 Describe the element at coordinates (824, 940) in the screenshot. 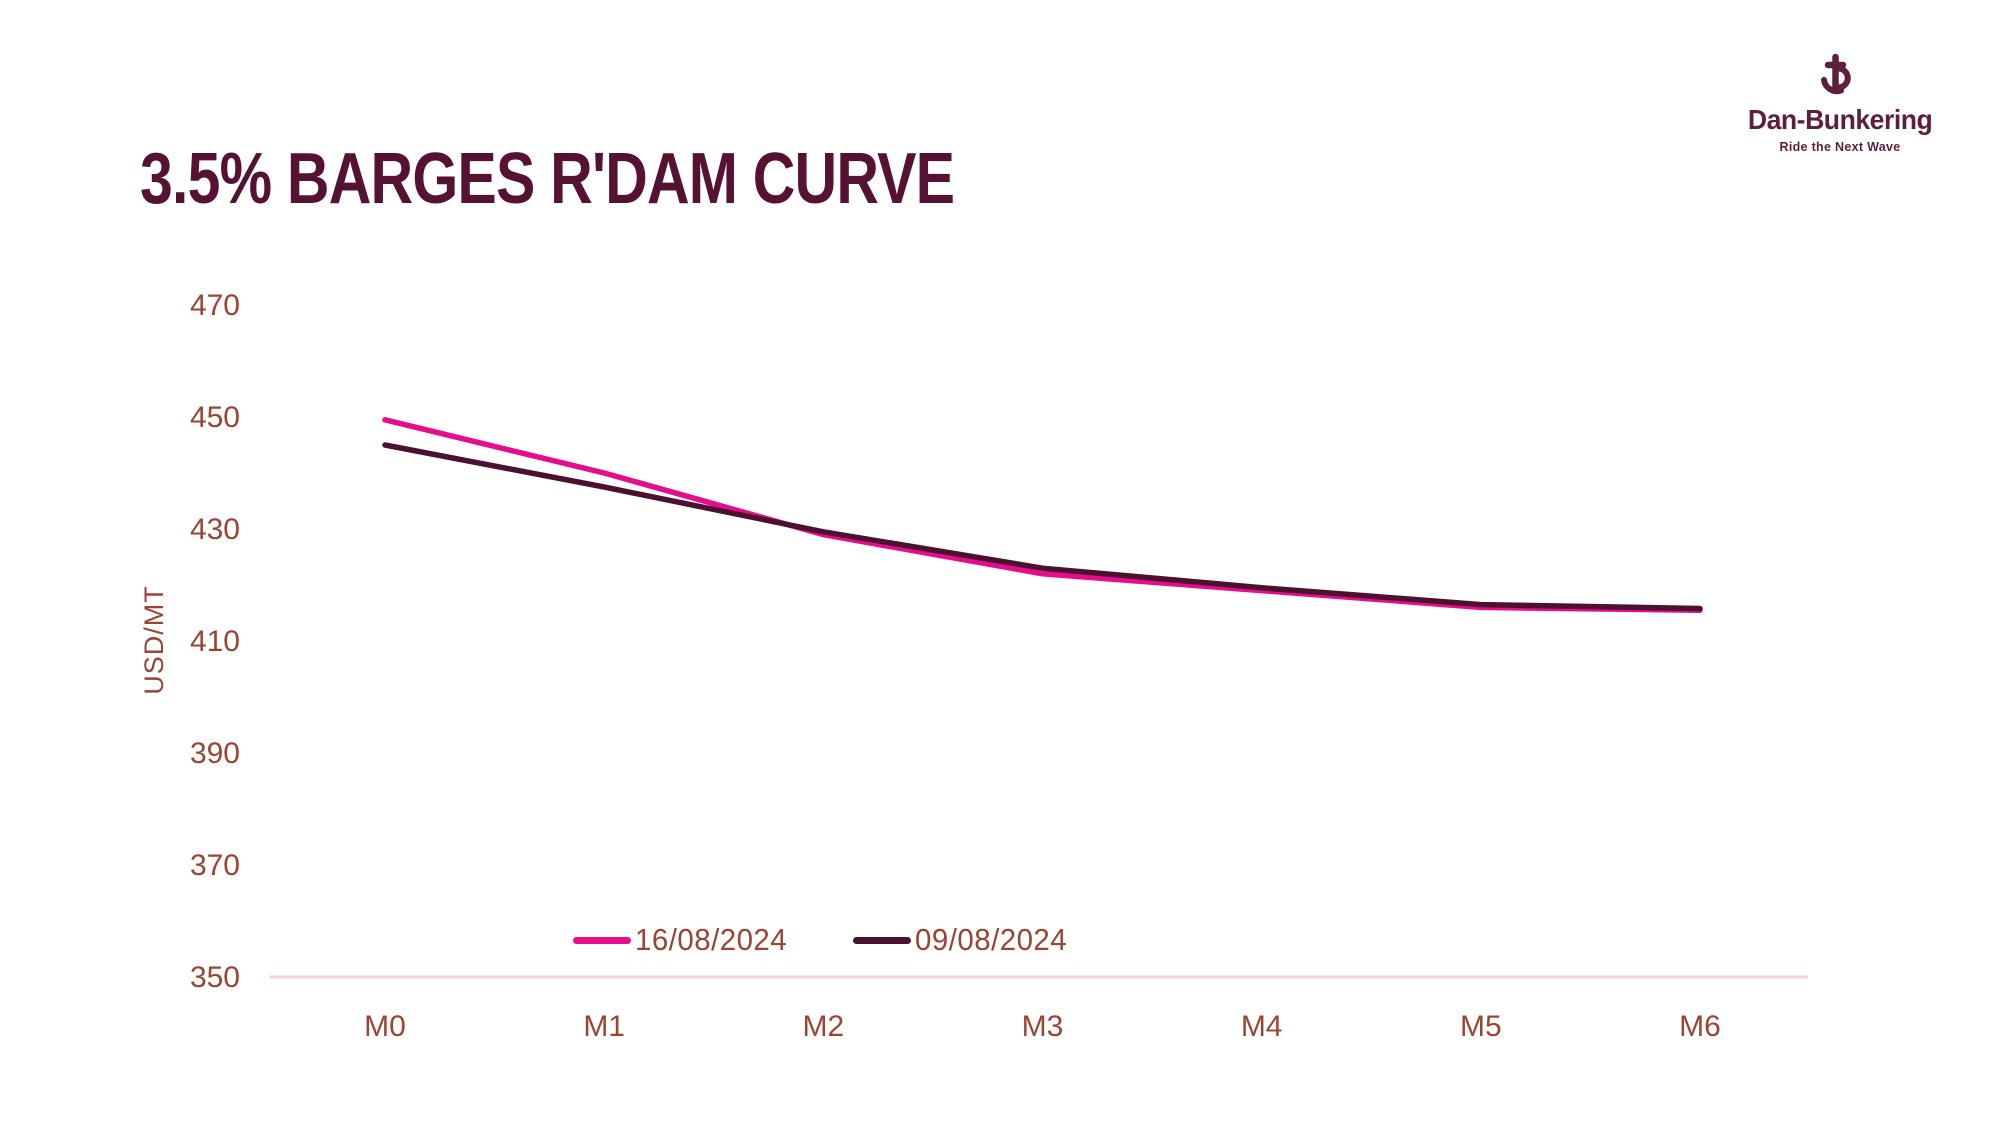

I see `chart-legend: 16/08/2024 09/08/2024` at that location.